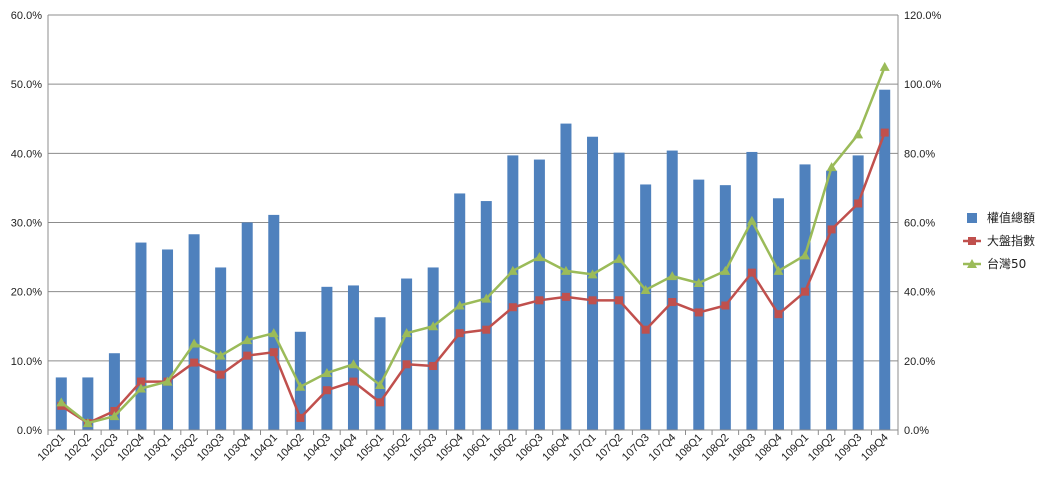  What do you see at coordinates (923, 16) in the screenshot?
I see `y2-tick-label: 120.0%` at bounding box center [923, 16].